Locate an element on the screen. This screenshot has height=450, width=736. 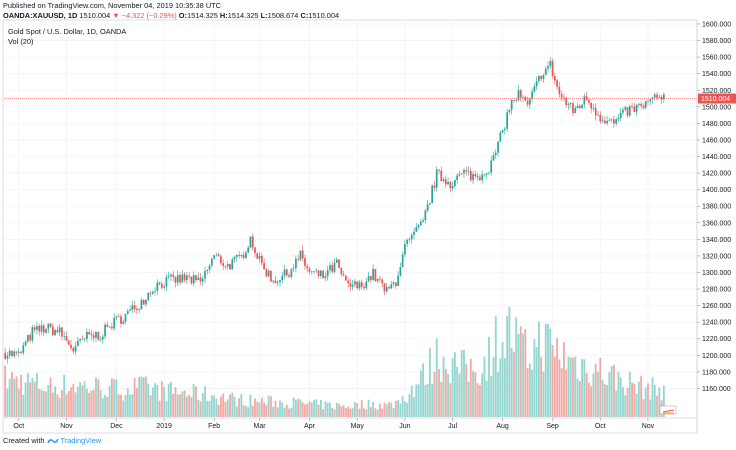
tradingview-brand: TradingView is located at coordinates (81, 440).